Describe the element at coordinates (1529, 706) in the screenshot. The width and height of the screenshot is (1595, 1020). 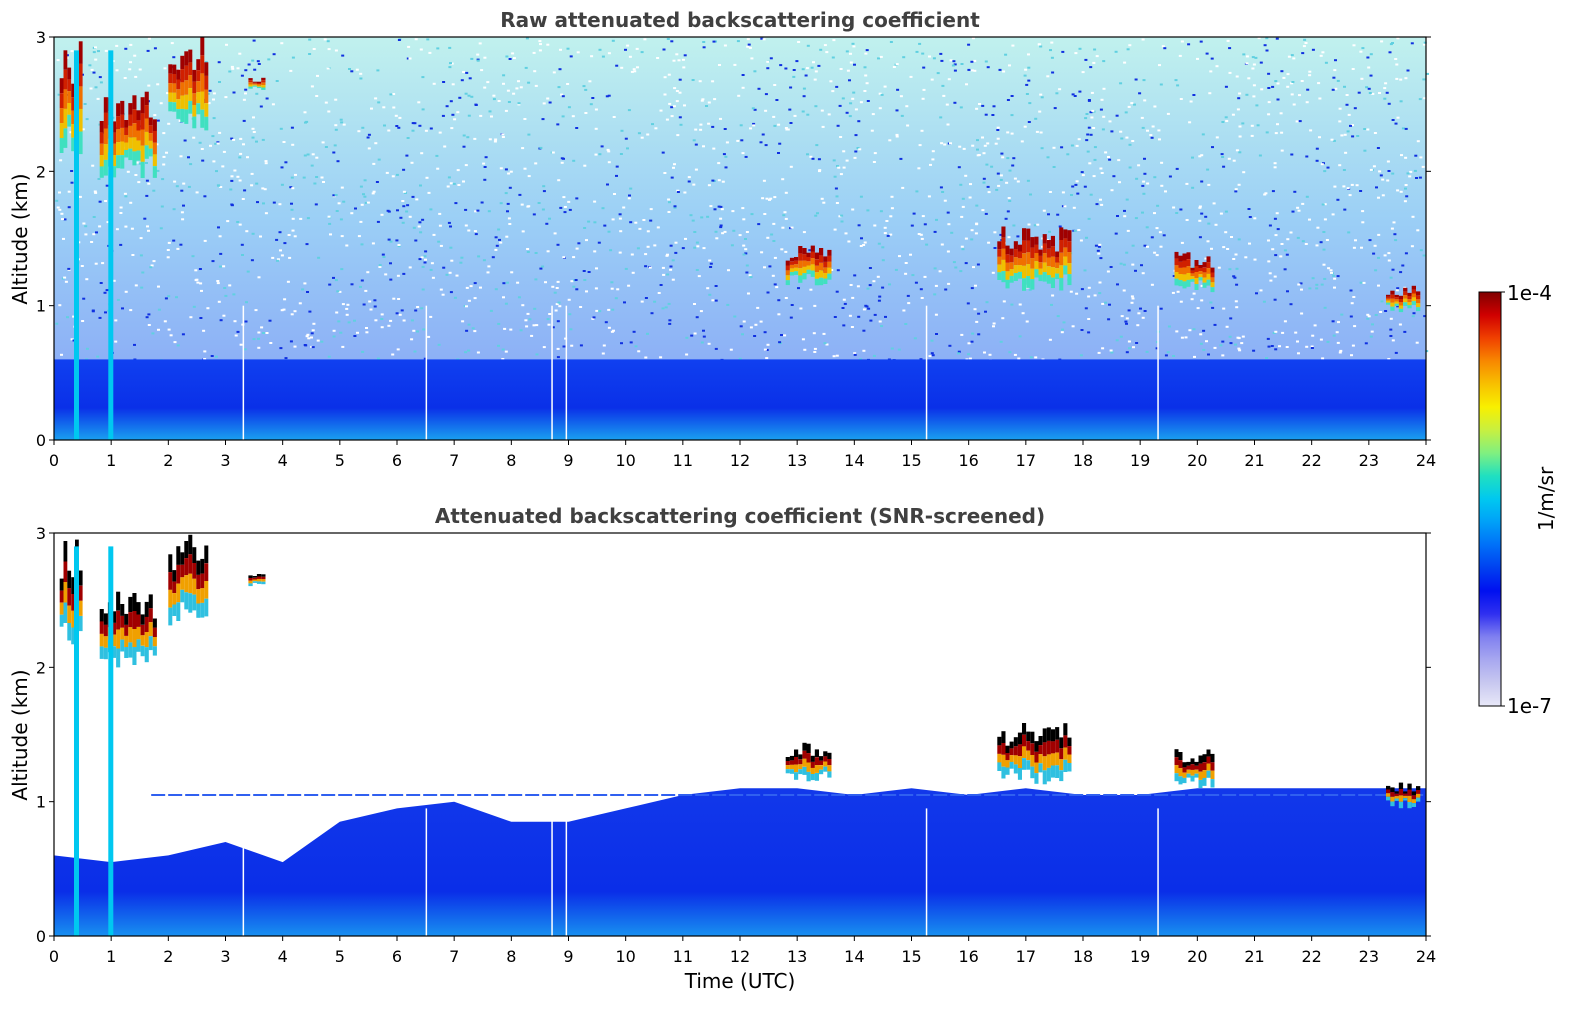
I see `colorbar-min-label: 1e-7` at that location.